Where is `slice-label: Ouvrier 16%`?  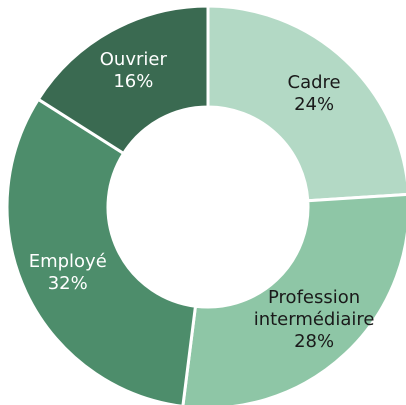 slice-label: Ouvrier 16% is located at coordinates (133, 71).